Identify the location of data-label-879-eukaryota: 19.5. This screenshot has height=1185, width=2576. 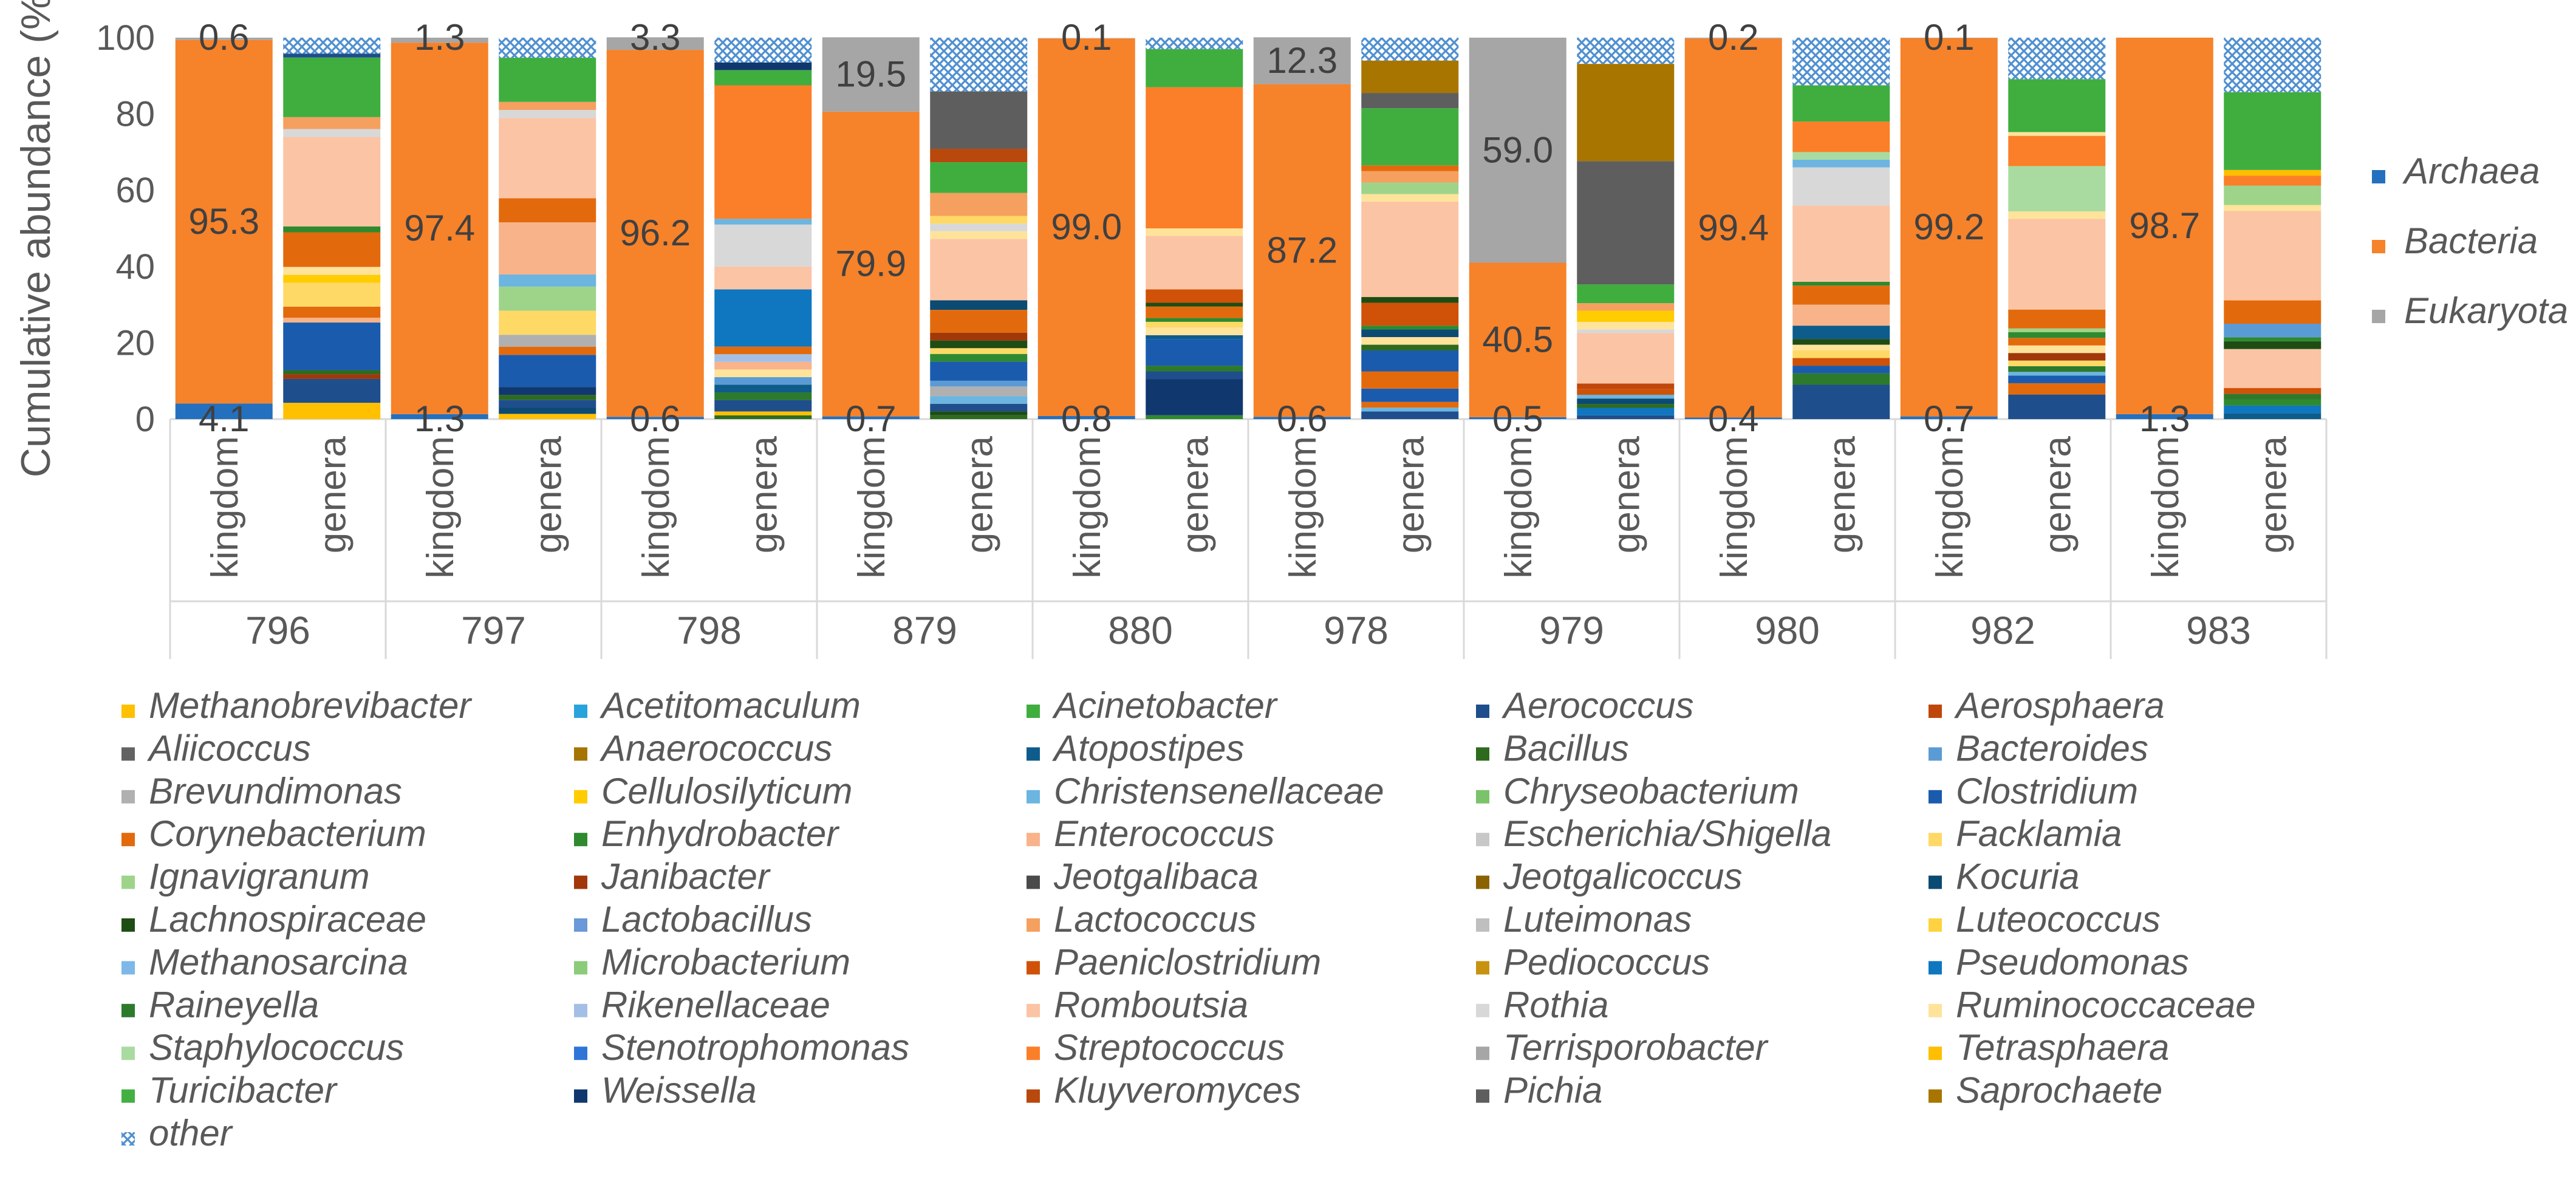
(870, 74).